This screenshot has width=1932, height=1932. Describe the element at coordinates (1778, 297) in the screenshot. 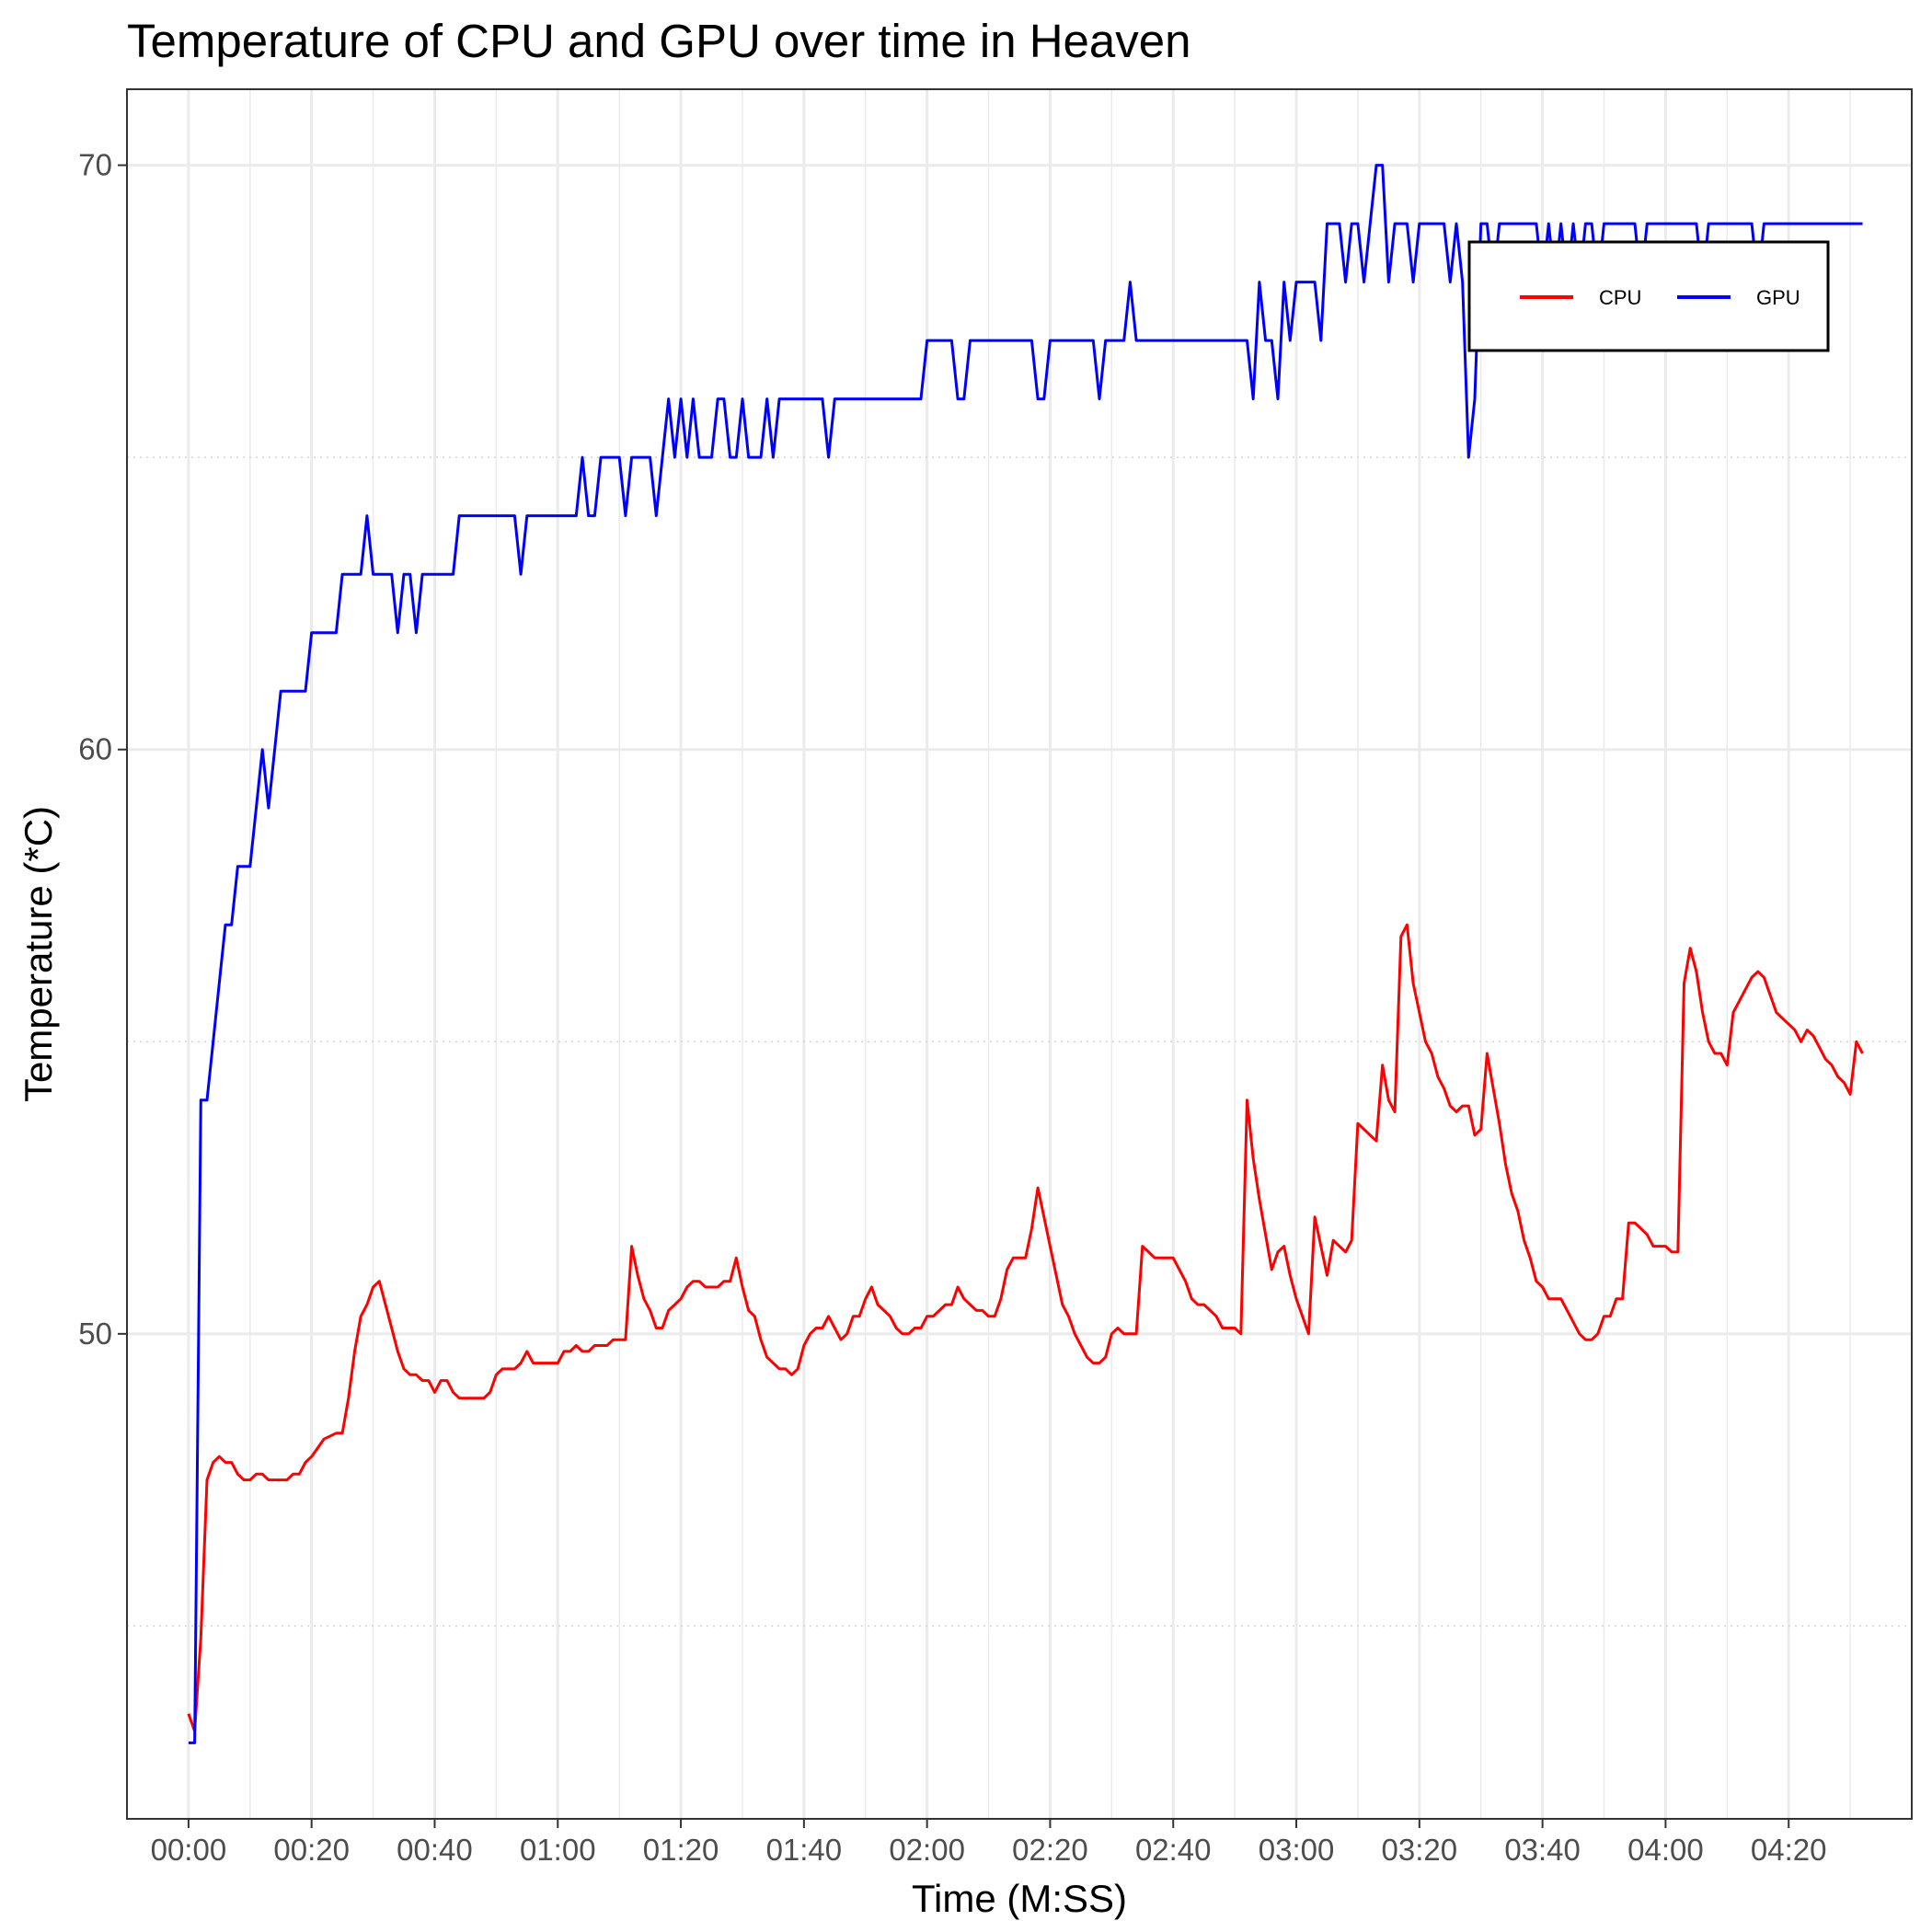

I see `legend-label-gpu: GPU` at that location.